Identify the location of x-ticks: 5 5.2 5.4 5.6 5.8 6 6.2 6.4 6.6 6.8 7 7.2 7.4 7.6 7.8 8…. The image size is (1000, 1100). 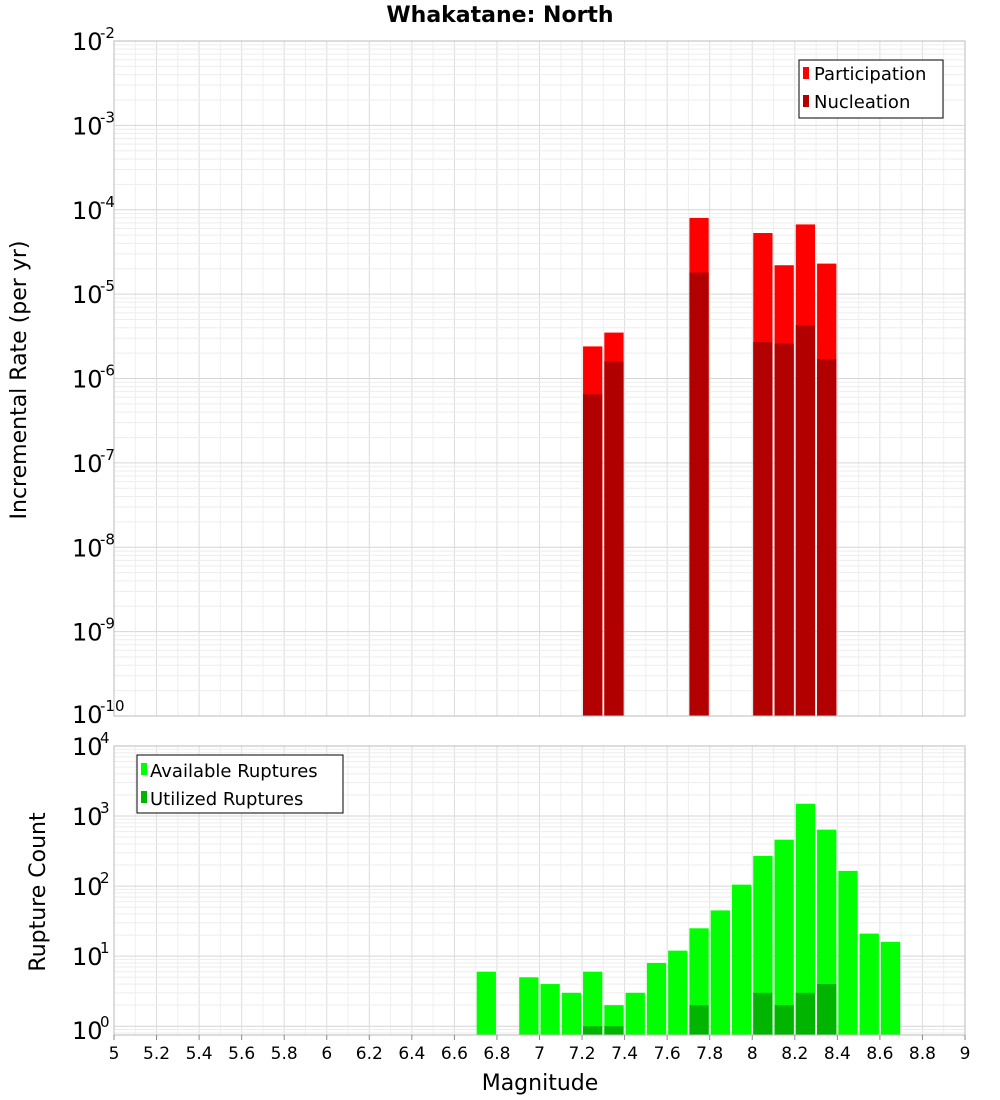
(540, 1049).